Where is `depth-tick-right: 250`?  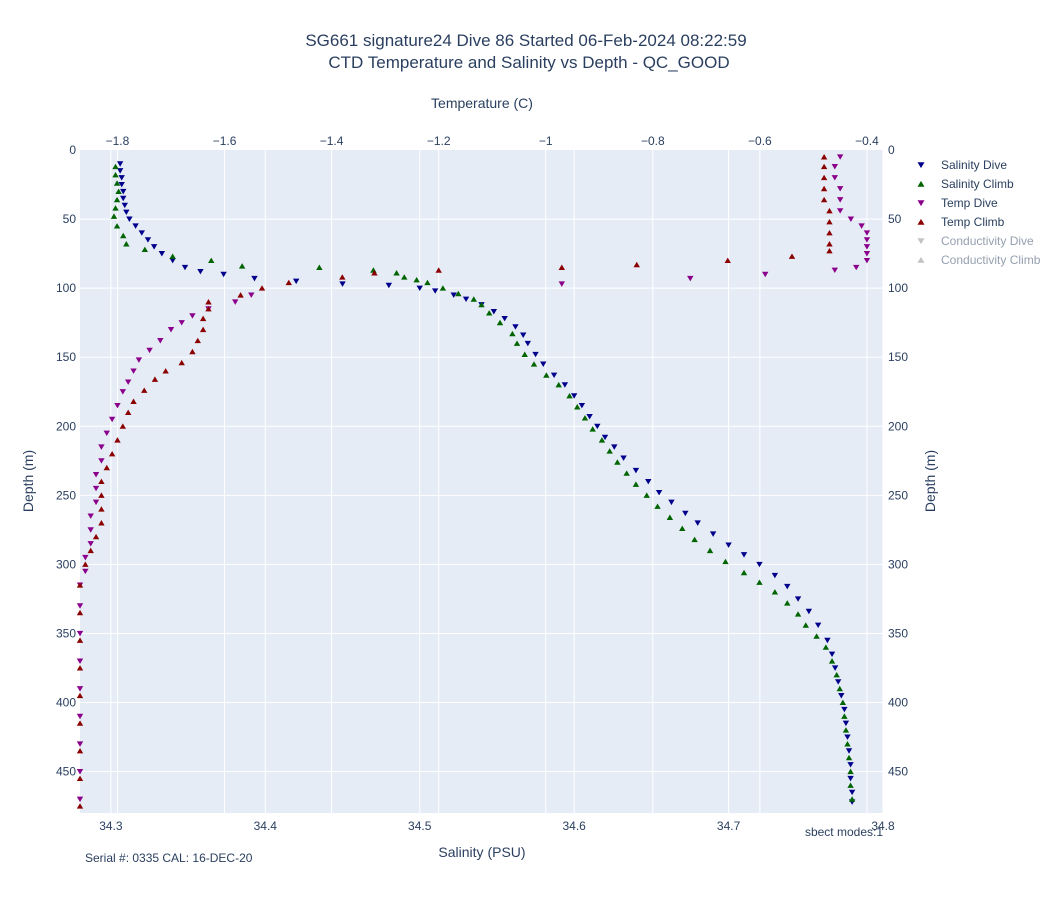
depth-tick-right: 250 is located at coordinates (898, 495).